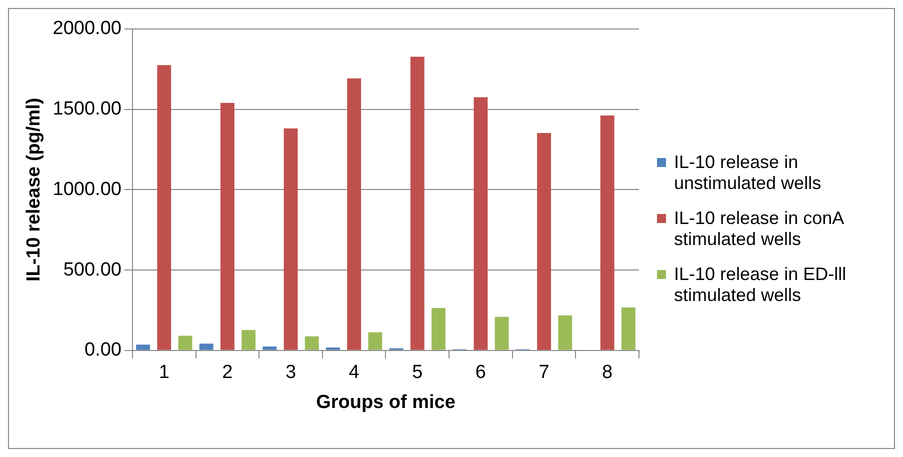 This screenshot has width=903, height=457. Describe the element at coordinates (34, 190) in the screenshot. I see `y-axis-title: IL-10 release (pg/ml)` at that location.